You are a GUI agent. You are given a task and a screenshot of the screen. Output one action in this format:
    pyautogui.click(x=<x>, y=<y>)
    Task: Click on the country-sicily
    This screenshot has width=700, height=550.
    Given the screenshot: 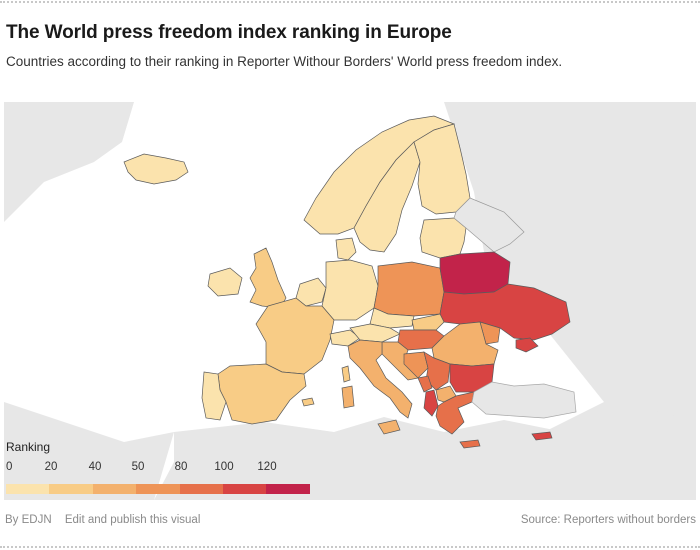 What is the action you would take?
    pyautogui.click(x=389, y=427)
    